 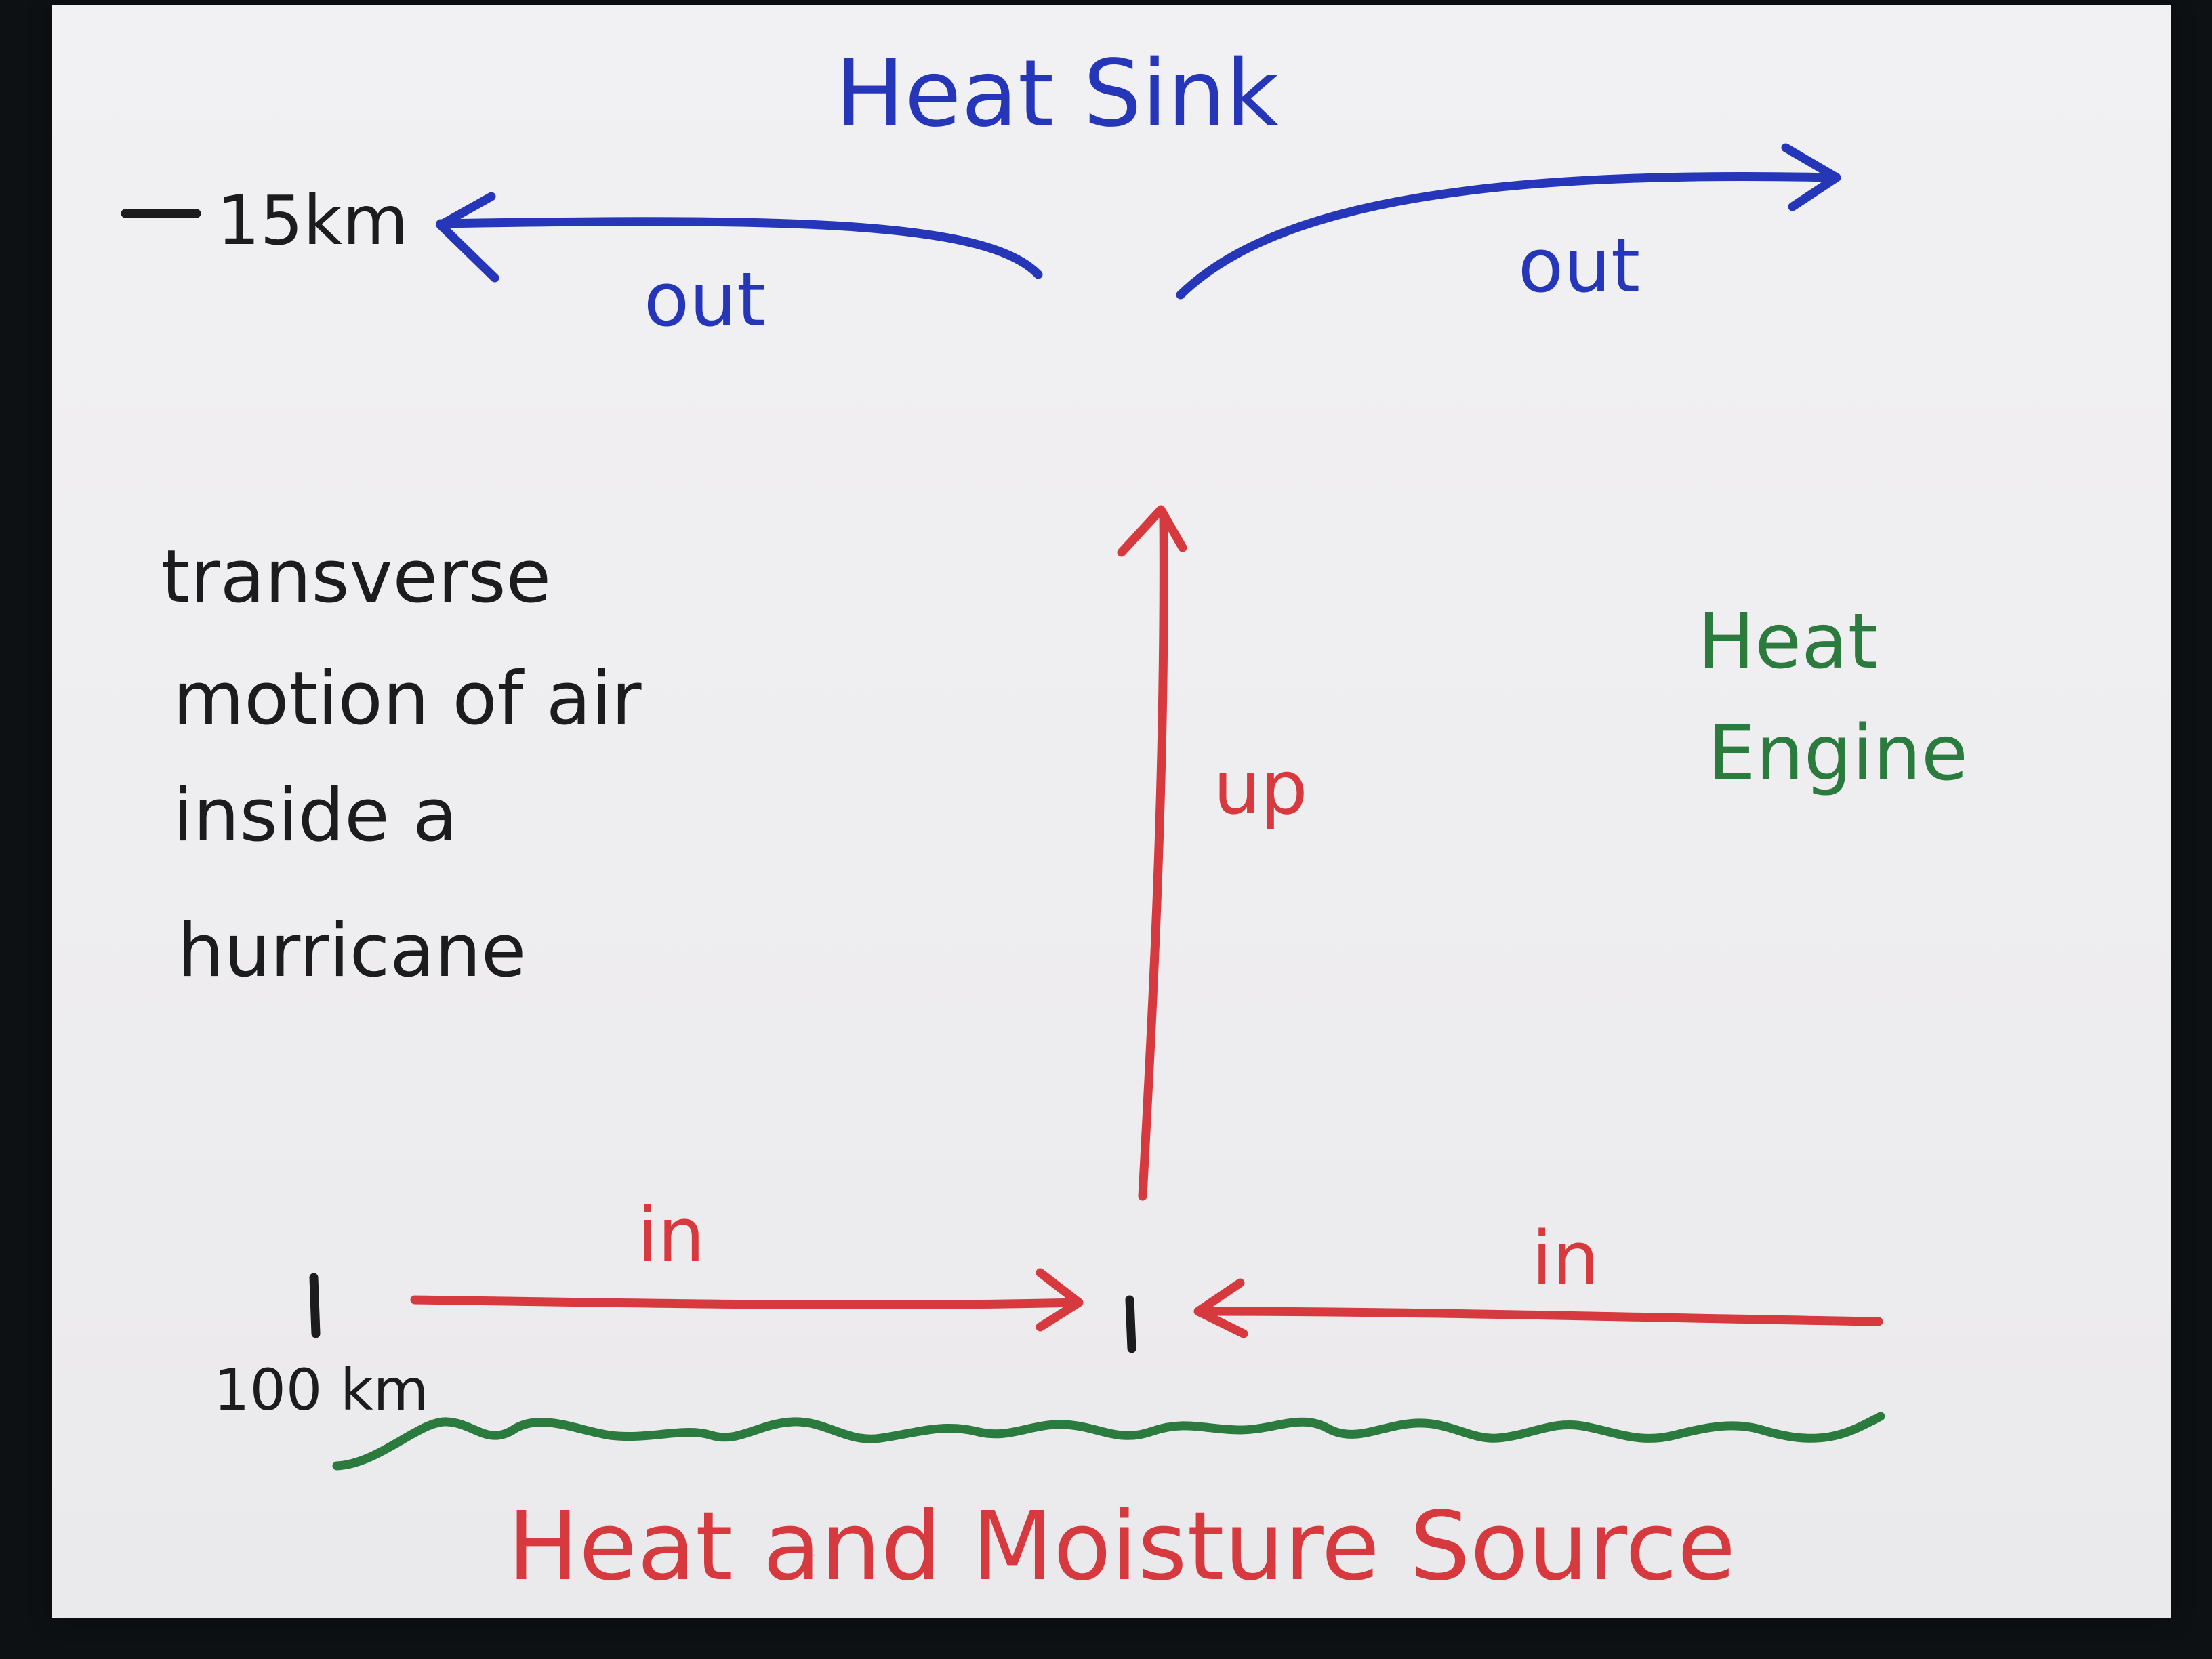 I want to click on description-line-3: inside a, so click(x=315, y=816).